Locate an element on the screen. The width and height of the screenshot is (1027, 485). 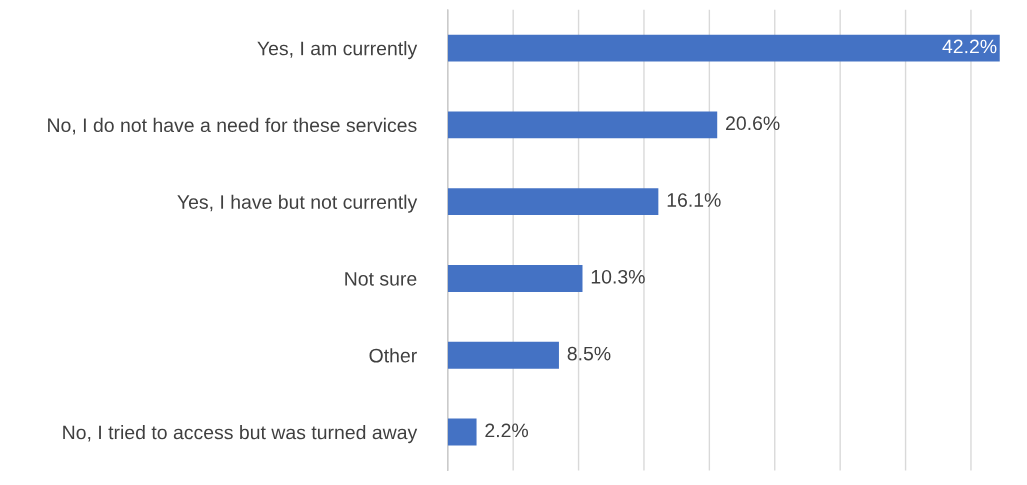
y-tick-label: Yes, I am currently is located at coordinates (337, 50).